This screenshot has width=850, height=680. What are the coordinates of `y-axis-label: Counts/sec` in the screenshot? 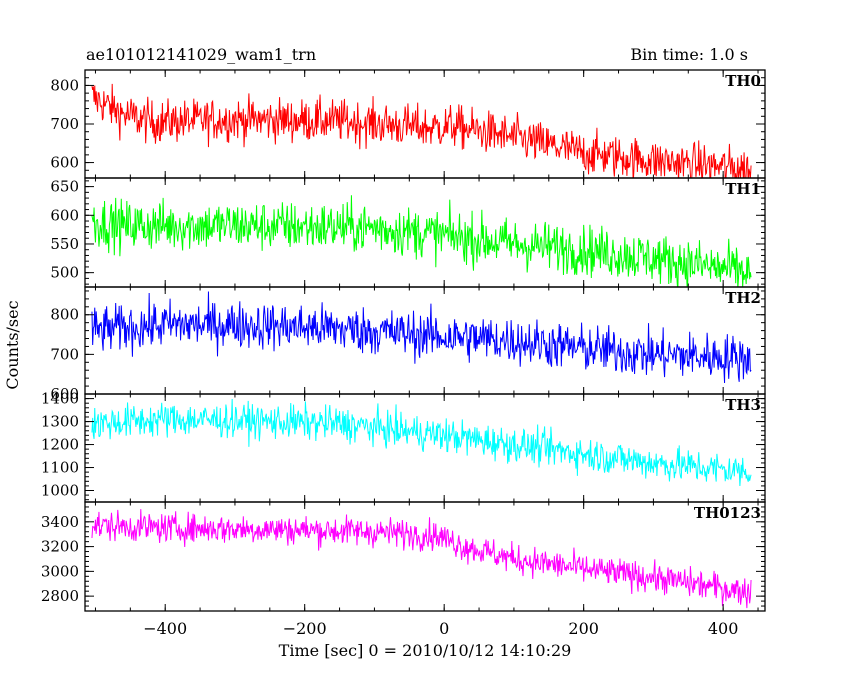 It's located at (12, 344).